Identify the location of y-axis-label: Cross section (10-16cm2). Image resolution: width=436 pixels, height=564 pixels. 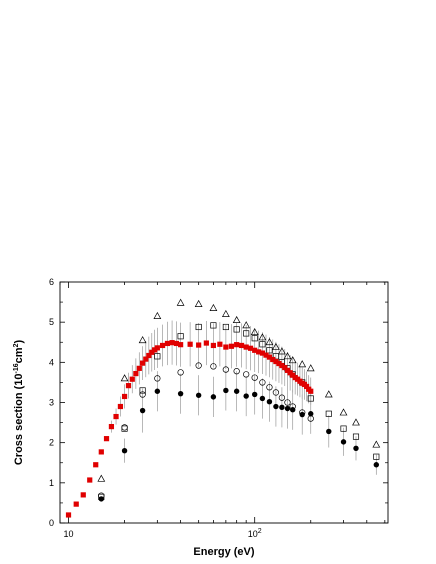
(19, 403).